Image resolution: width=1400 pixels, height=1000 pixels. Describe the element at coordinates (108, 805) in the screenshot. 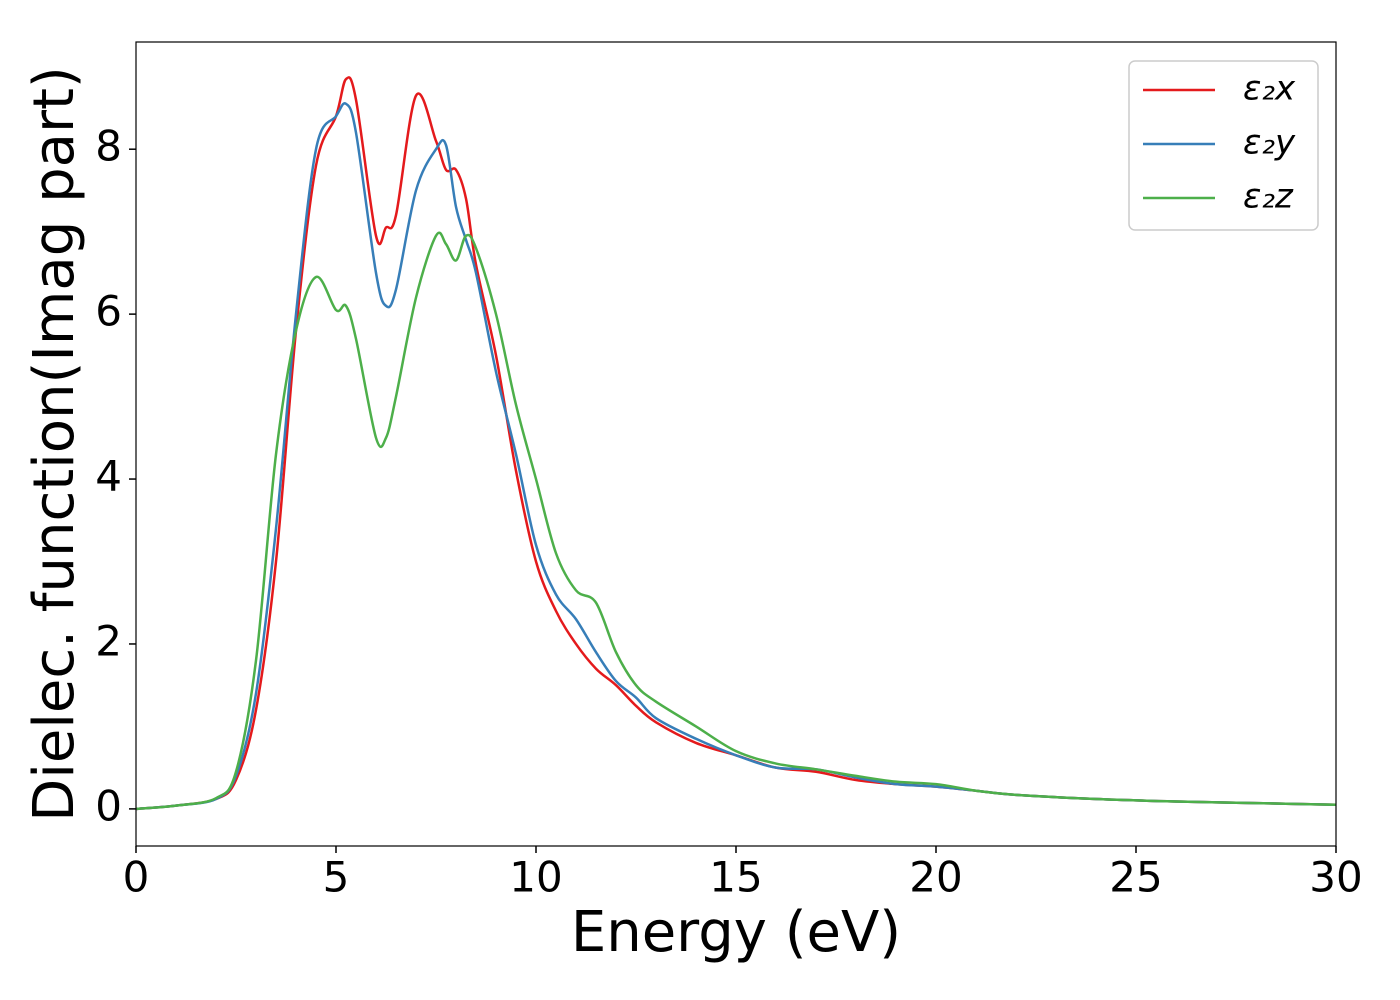

I see `y-tick-label: 0` at that location.